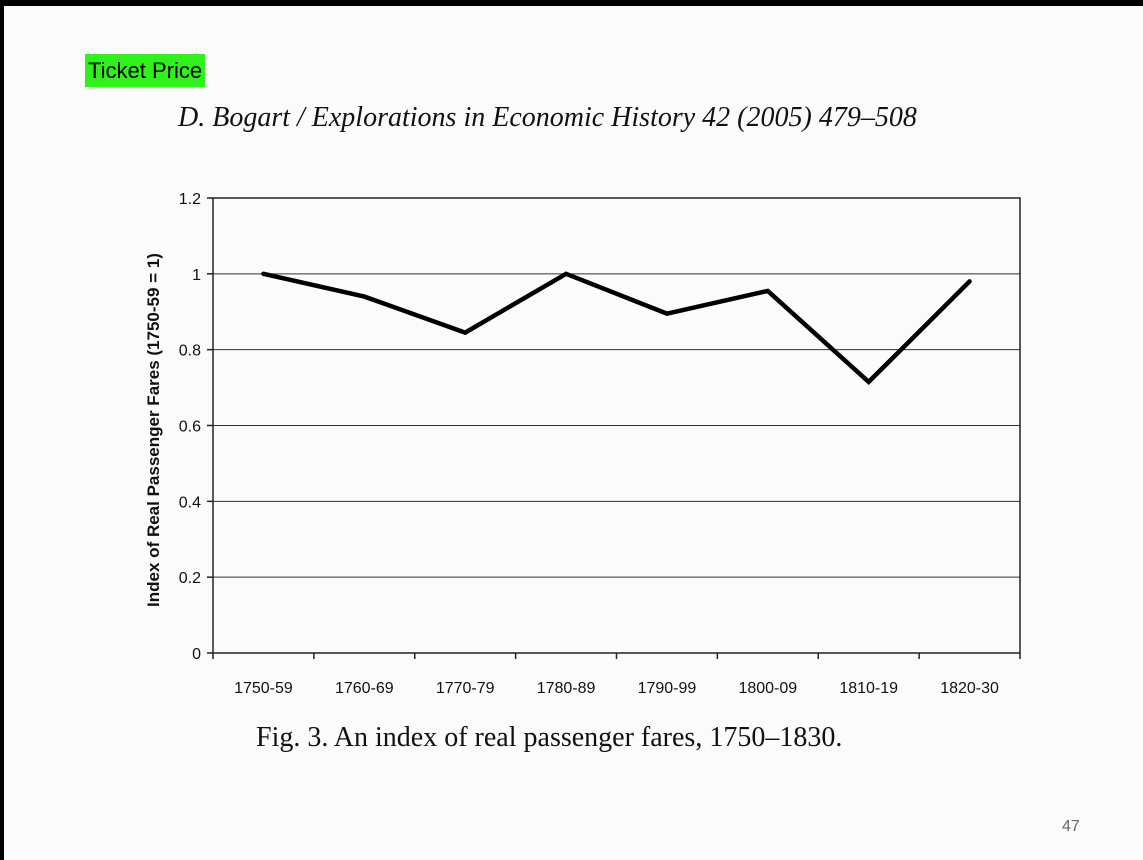 This screenshot has width=1143, height=860. I want to click on x-tick-label: 1750-59, so click(263, 688).